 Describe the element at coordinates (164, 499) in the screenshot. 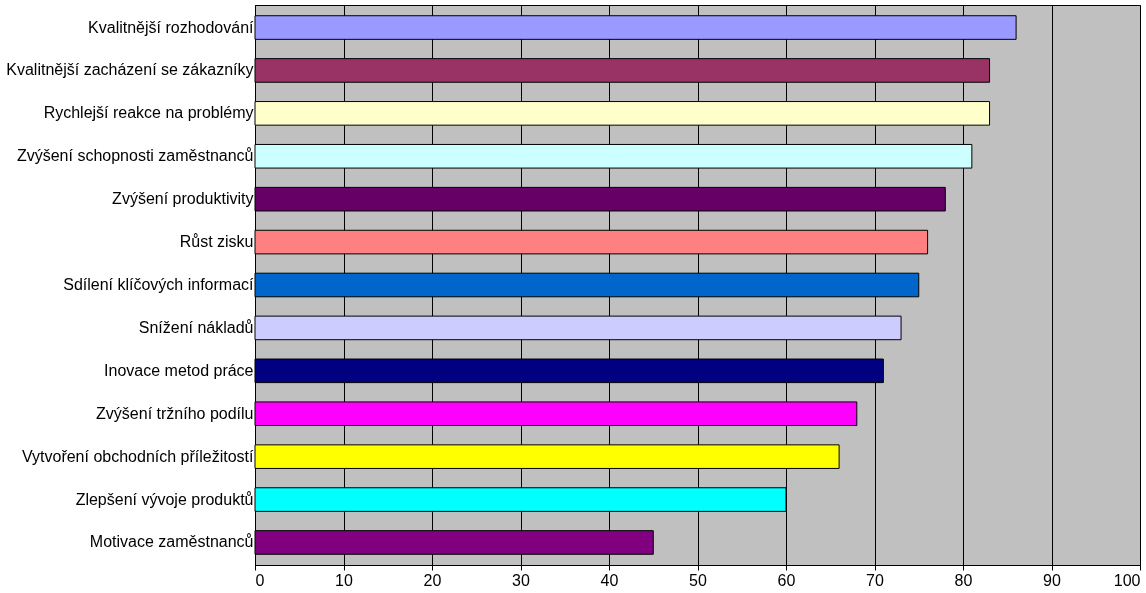

I see `y-tick-label: Zlepšení vývoje produktů` at that location.